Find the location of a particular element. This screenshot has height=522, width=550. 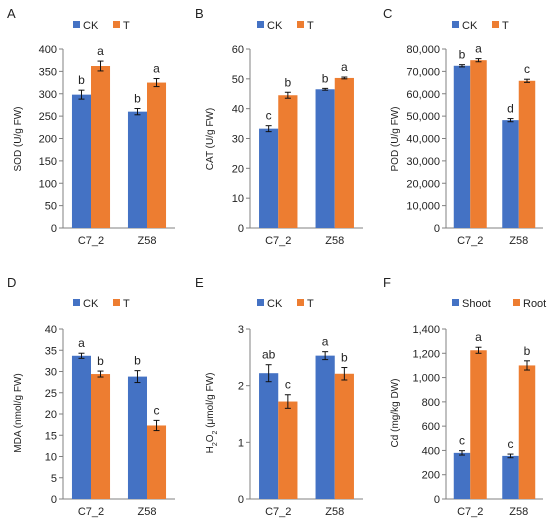

y-tick-label: 5 is located at coordinates (54, 479).